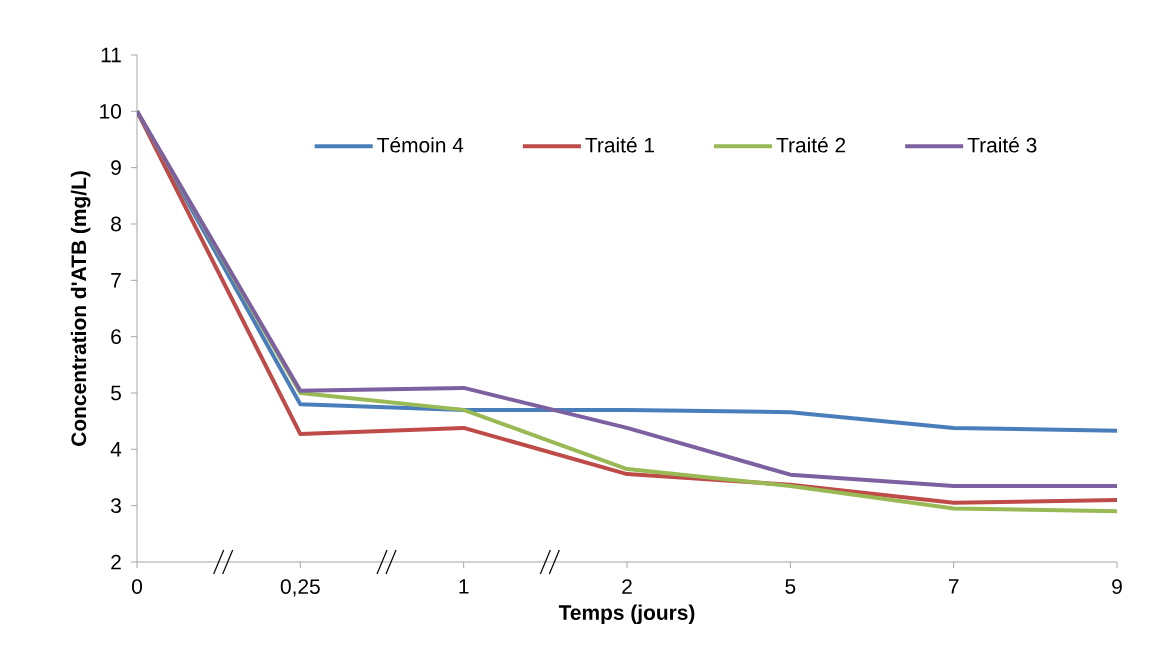 This screenshot has height=654, width=1164. I want to click on y-tick-label: 11, so click(111, 55).